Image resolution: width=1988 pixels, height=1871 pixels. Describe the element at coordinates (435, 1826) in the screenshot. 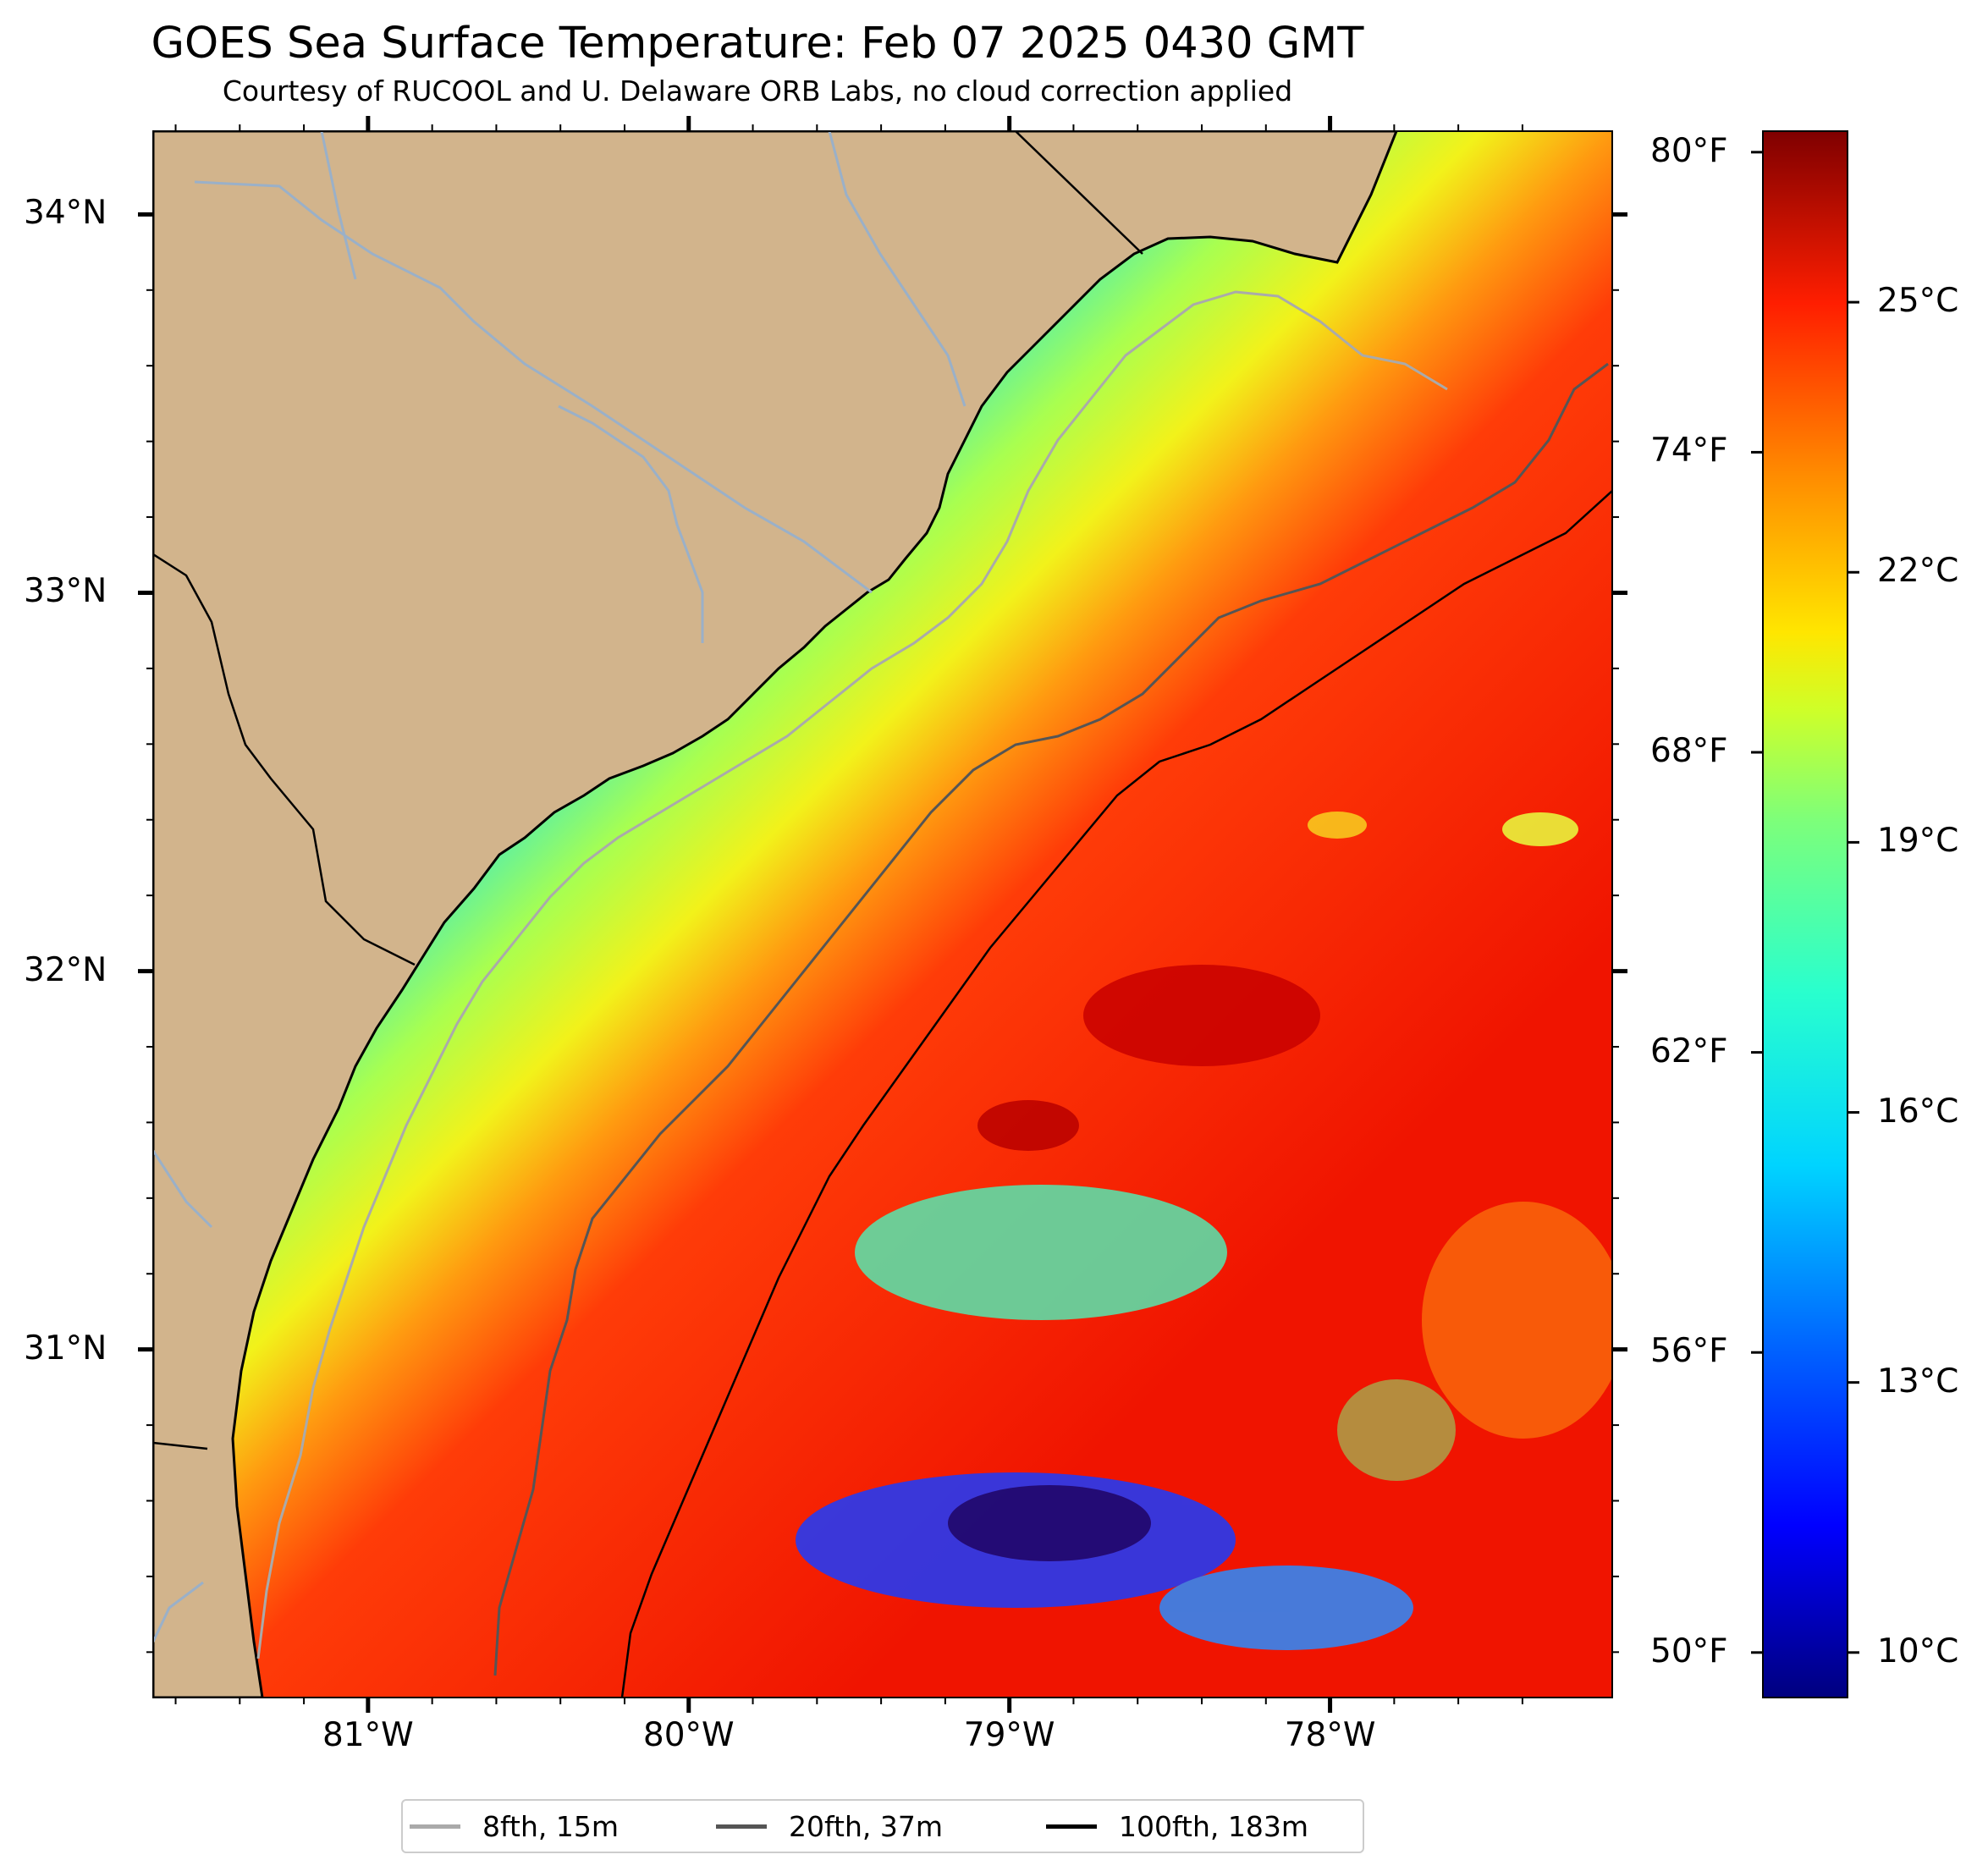

I see `legend-line-8fth` at that location.